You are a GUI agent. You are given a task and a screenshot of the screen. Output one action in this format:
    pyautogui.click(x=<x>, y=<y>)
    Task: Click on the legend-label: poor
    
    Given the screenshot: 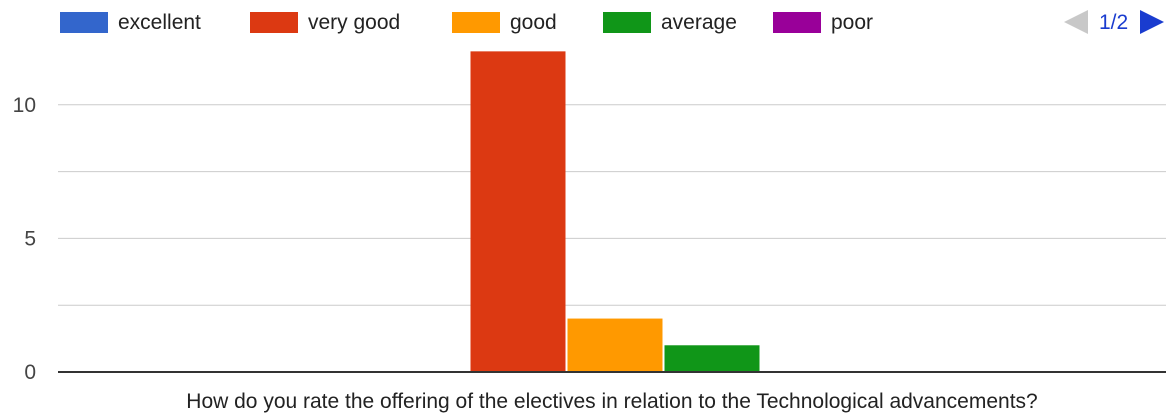 What is the action you would take?
    pyautogui.click(x=852, y=22)
    